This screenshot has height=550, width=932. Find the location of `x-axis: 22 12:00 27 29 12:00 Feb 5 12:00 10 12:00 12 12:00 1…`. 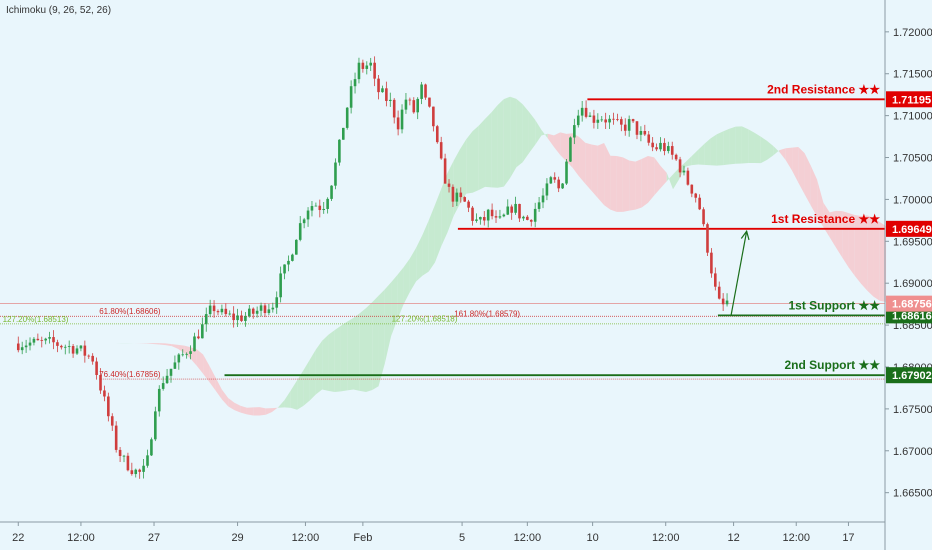

x-axis: 22 12:00 27 29 12:00 Feb 5 12:00 10 12:00 12 12:00 1… is located at coordinates (442, 532).